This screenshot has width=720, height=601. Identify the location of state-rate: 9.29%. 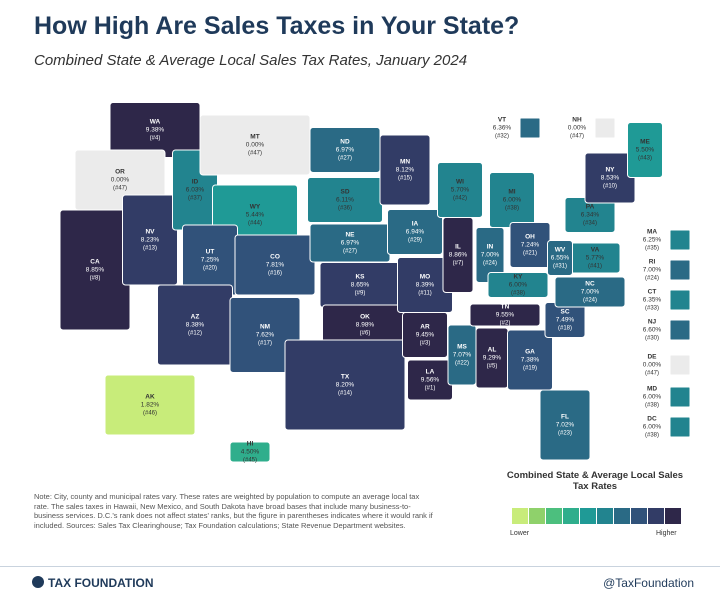
(492, 358).